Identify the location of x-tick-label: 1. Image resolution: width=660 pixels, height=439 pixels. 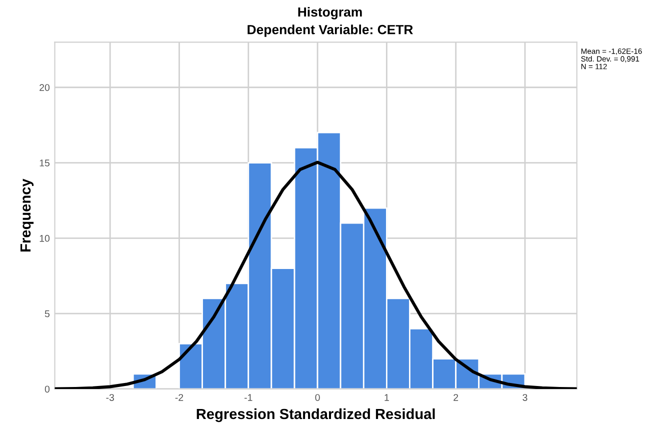
(386, 397).